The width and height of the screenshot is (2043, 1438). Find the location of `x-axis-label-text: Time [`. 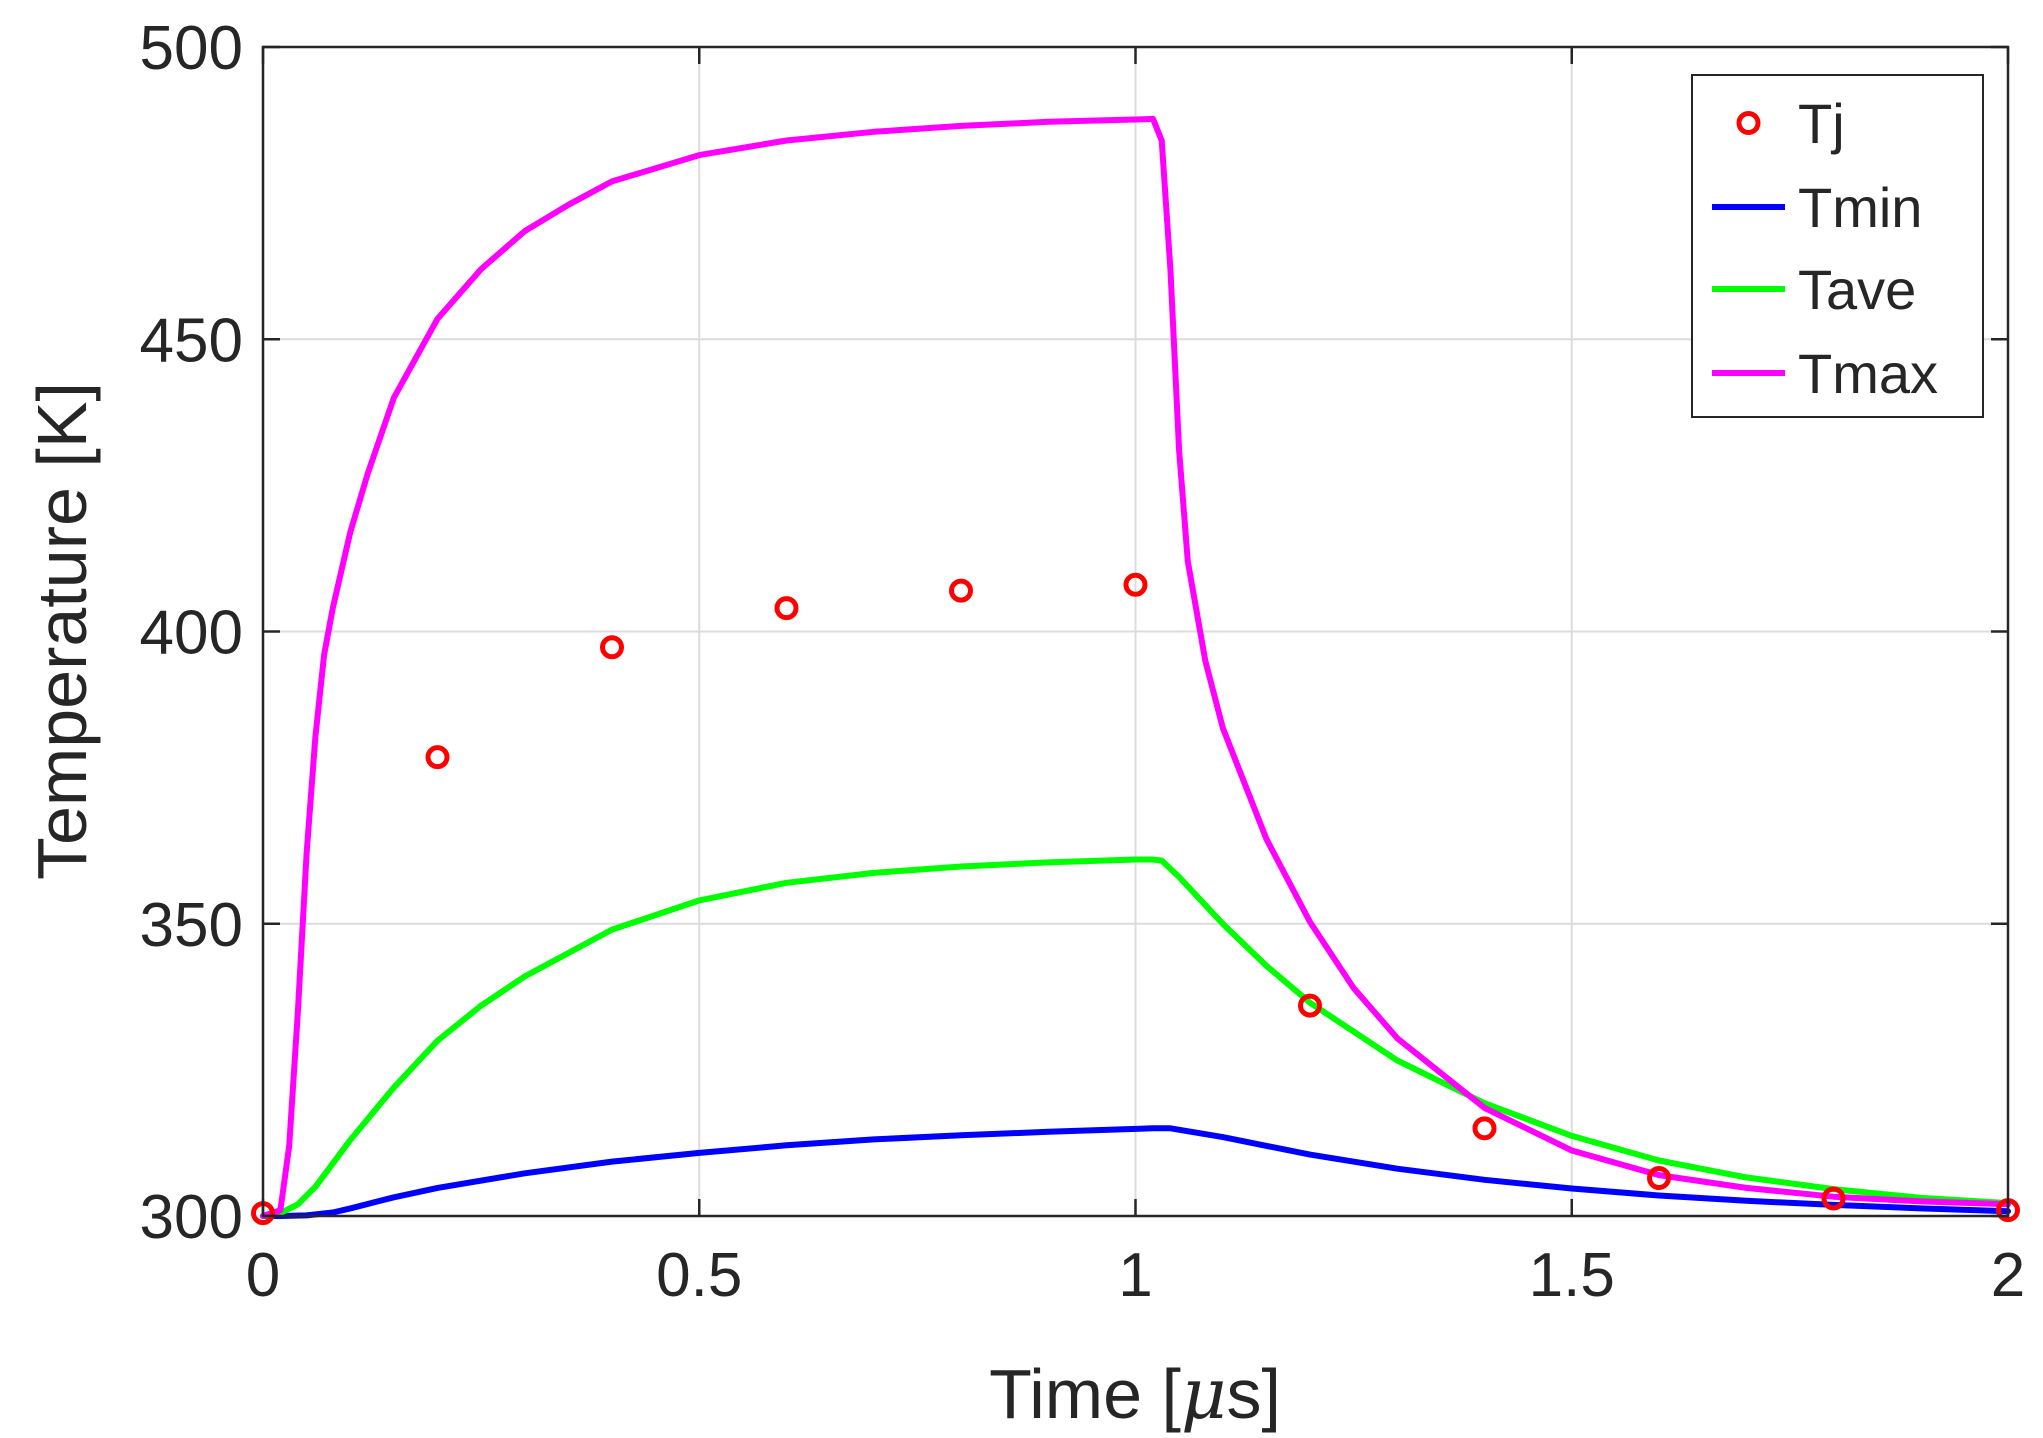

x-axis-label-text: Time [ is located at coordinates (1085, 1394).